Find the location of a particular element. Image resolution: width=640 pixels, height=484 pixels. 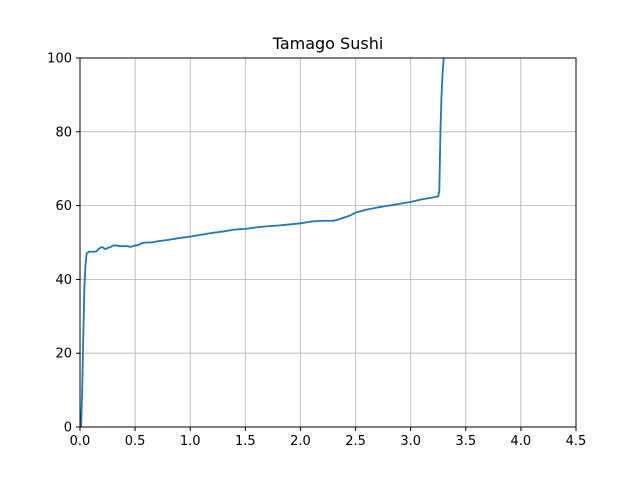

x-tick-label: 1.0 is located at coordinates (190, 441).